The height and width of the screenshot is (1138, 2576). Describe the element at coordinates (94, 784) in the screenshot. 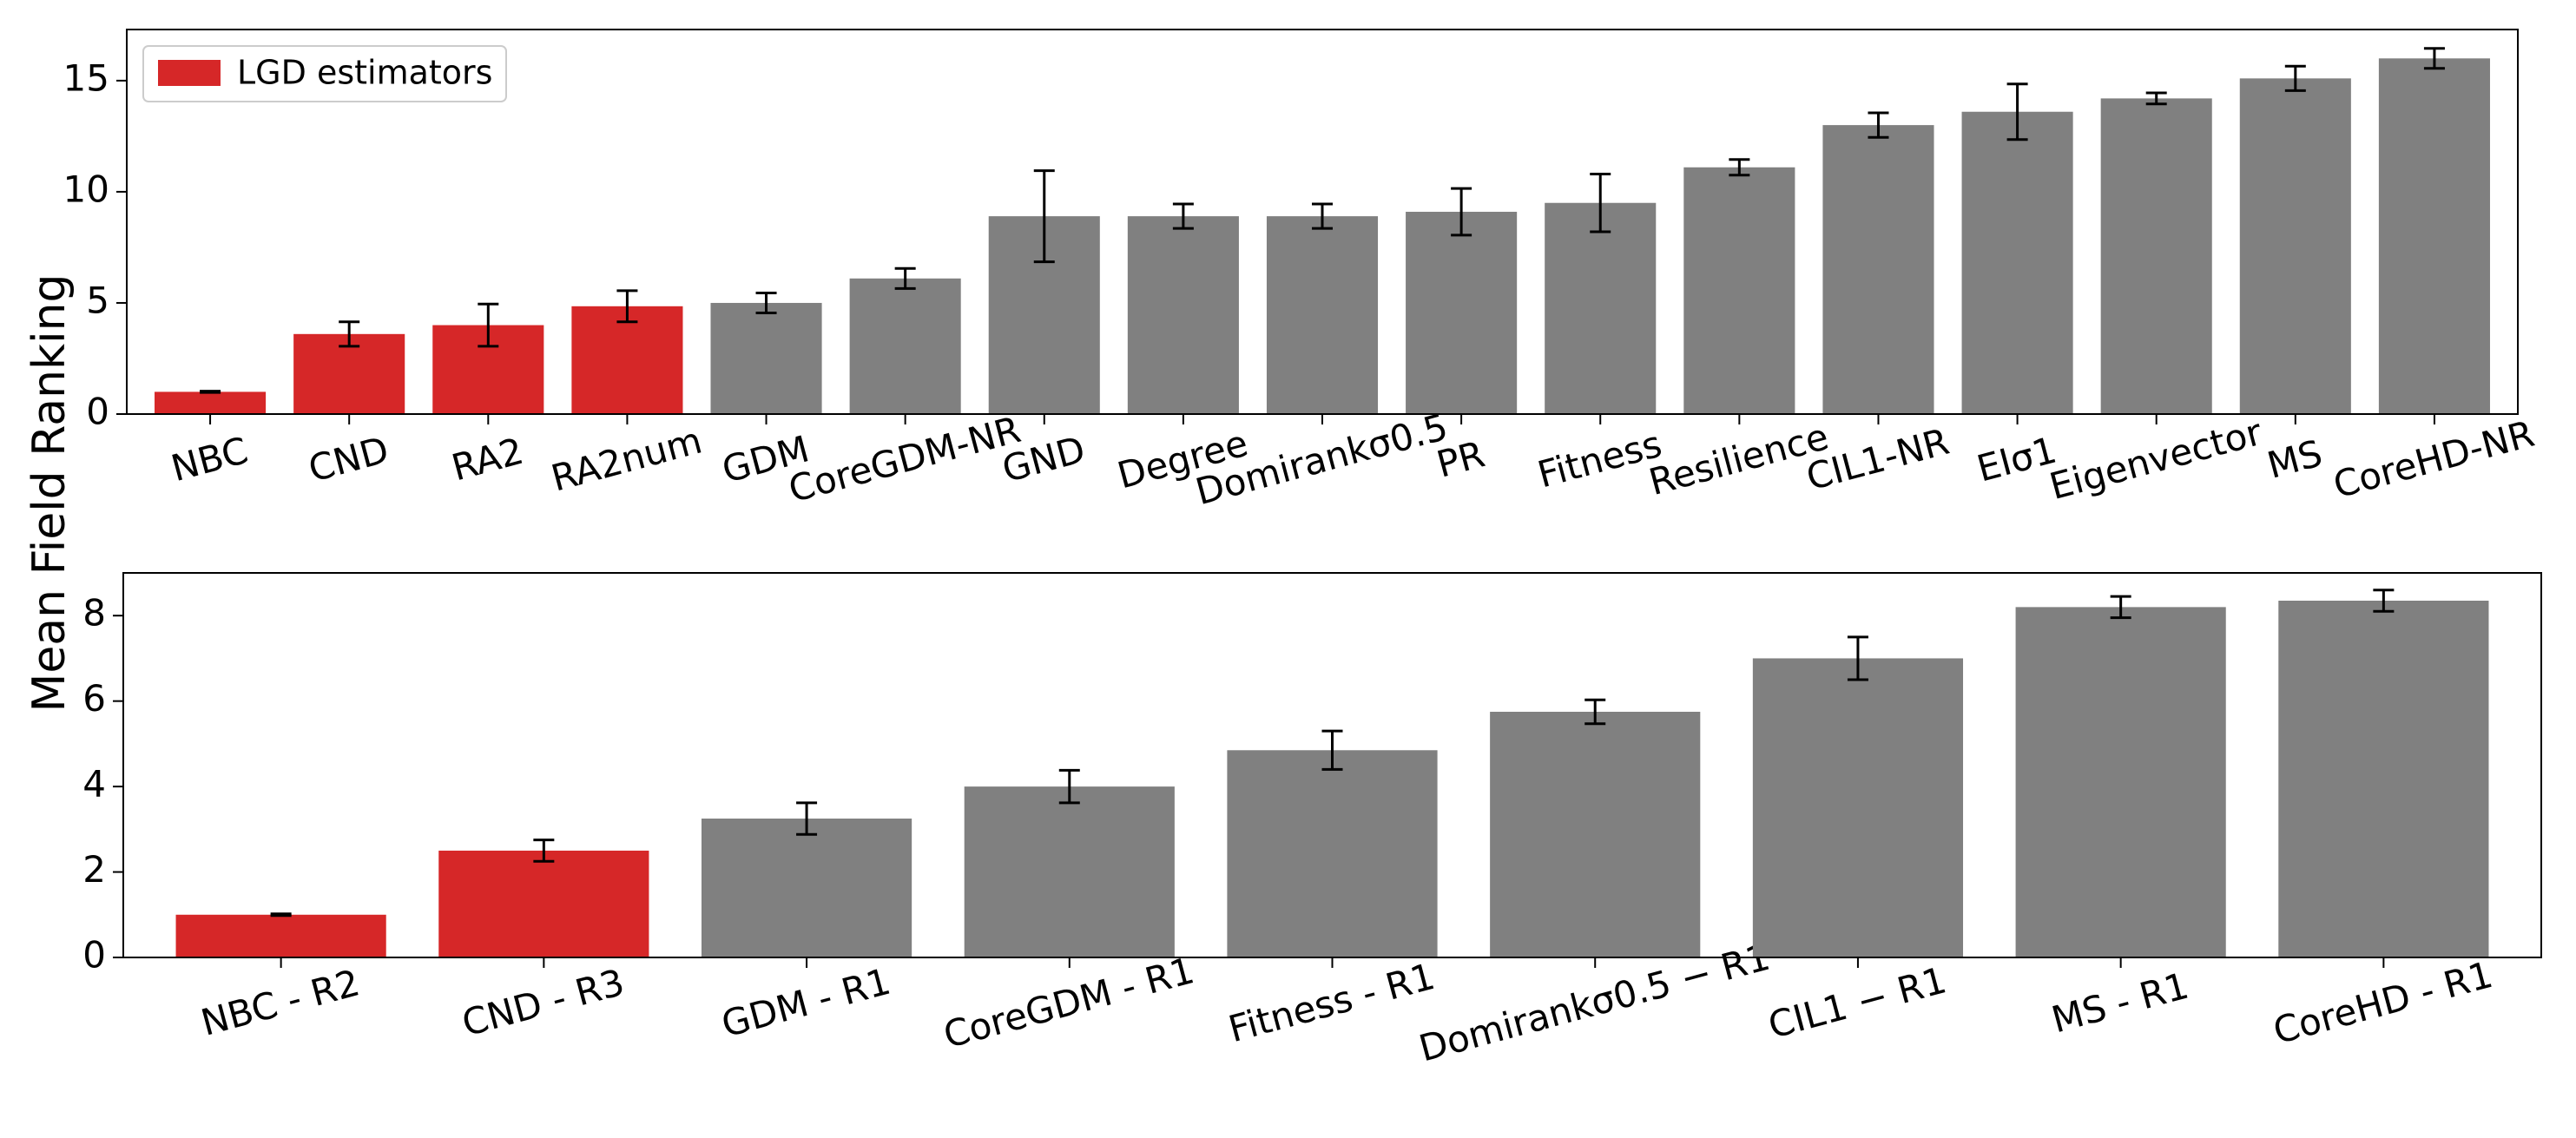

I see `y-tick-label: 4` at that location.